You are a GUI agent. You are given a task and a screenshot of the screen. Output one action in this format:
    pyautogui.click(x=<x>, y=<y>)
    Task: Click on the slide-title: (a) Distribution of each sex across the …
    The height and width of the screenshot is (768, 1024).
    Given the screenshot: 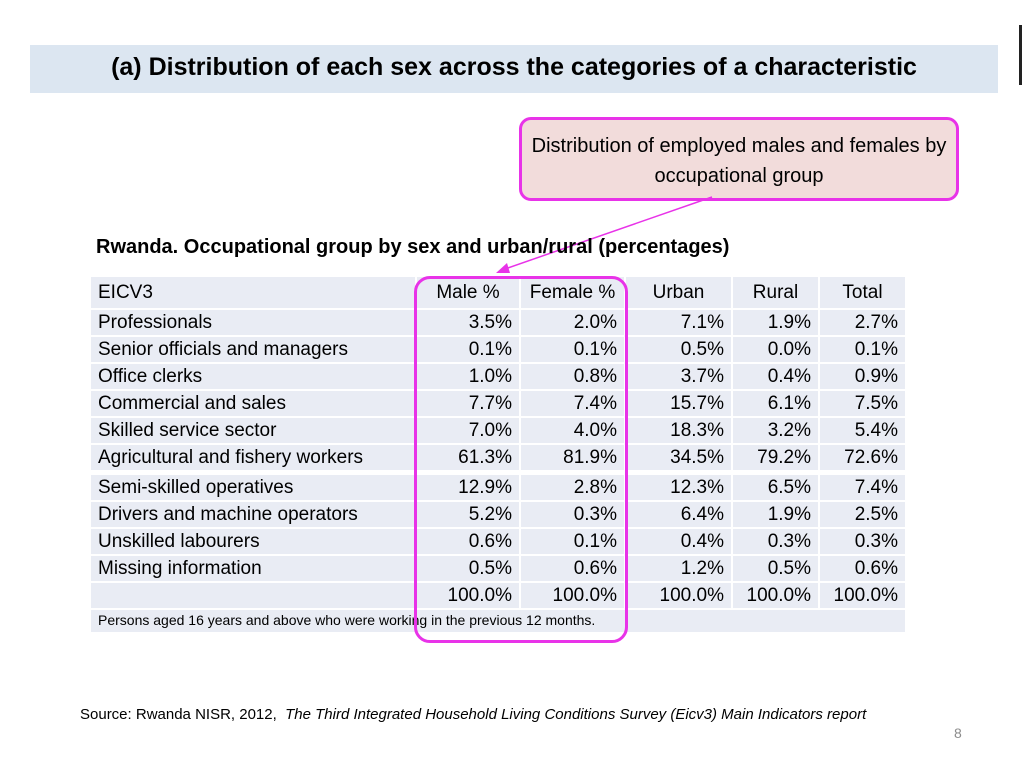 What is the action you would take?
    pyautogui.click(x=514, y=67)
    